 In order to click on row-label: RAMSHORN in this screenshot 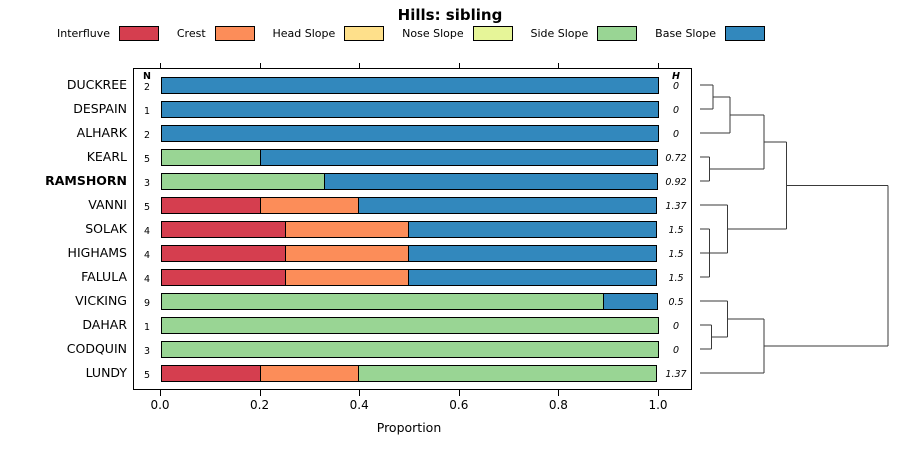, I will do `click(86, 180)`.